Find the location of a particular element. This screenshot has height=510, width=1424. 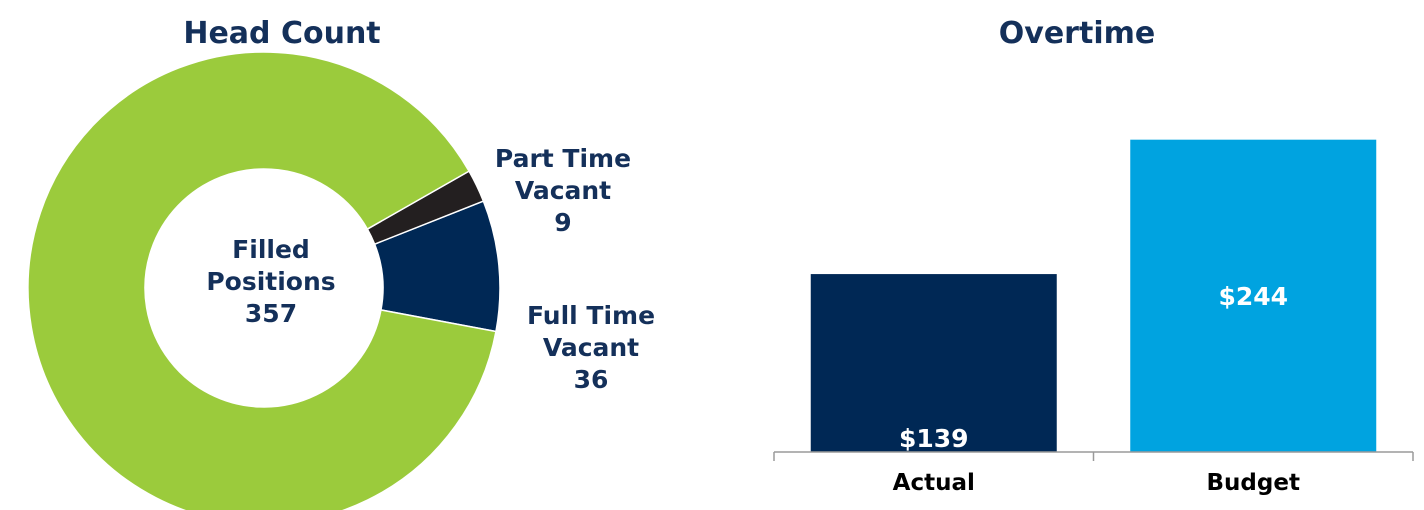

full-time-vacant-label-line-3: 36 is located at coordinates (591, 379).